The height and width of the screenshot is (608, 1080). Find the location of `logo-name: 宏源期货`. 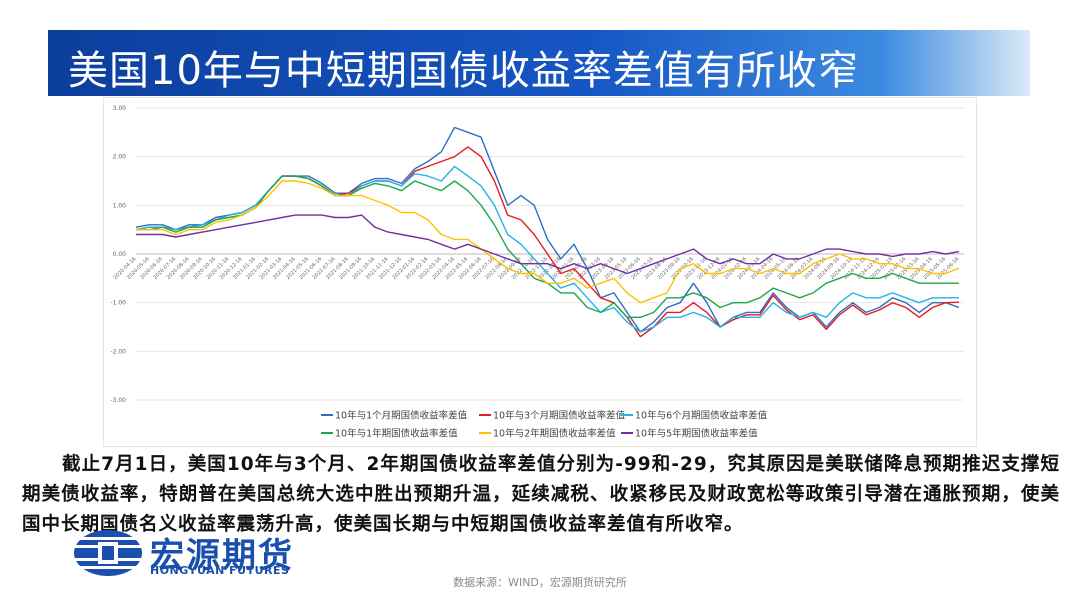

logo-name: 宏源期货 is located at coordinates (222, 556).